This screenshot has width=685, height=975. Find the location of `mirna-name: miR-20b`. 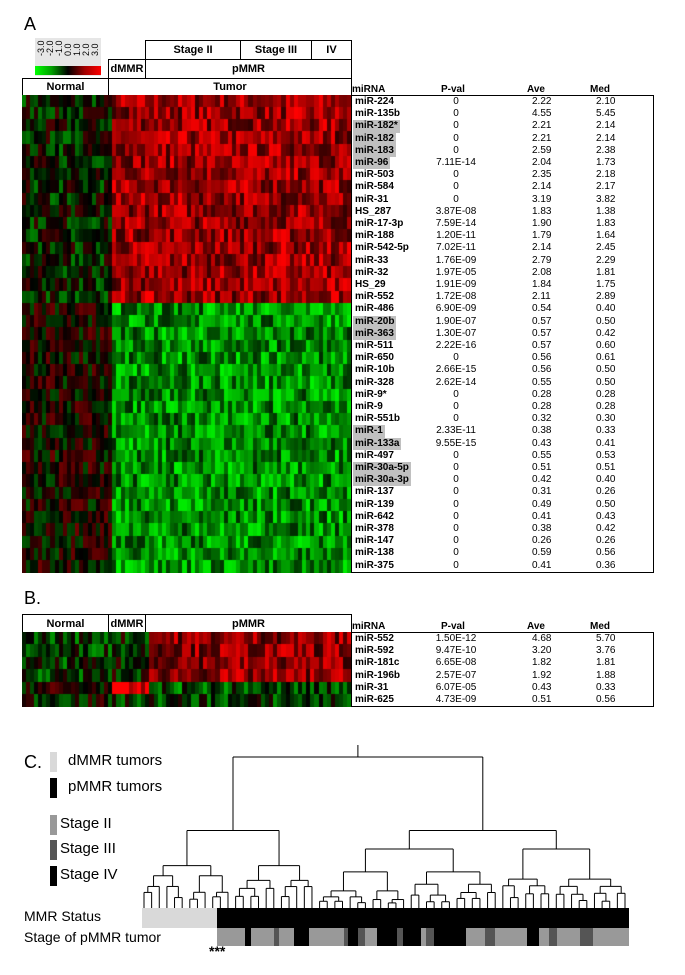

mirna-name: miR-20b is located at coordinates (375, 321).